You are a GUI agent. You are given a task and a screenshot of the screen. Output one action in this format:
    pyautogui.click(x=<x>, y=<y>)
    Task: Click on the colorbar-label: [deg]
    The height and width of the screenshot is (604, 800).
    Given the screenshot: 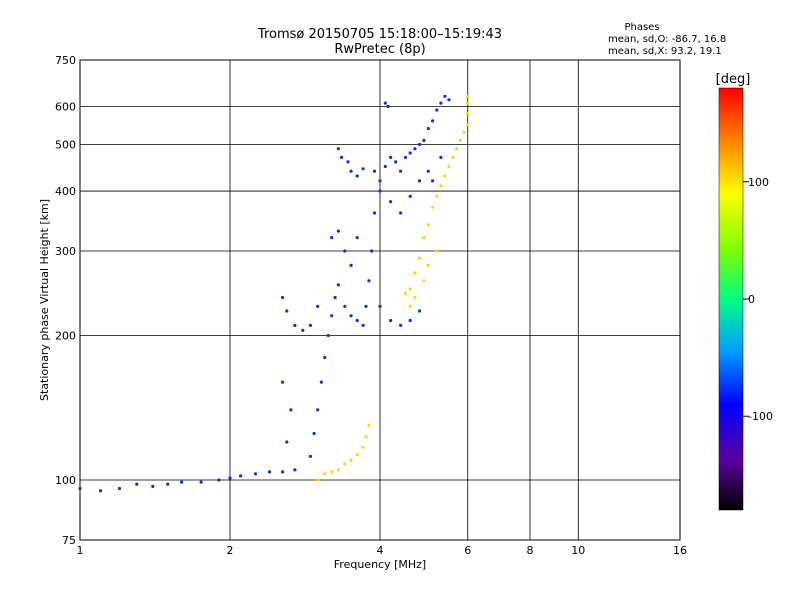 What is the action you would take?
    pyautogui.click(x=733, y=79)
    